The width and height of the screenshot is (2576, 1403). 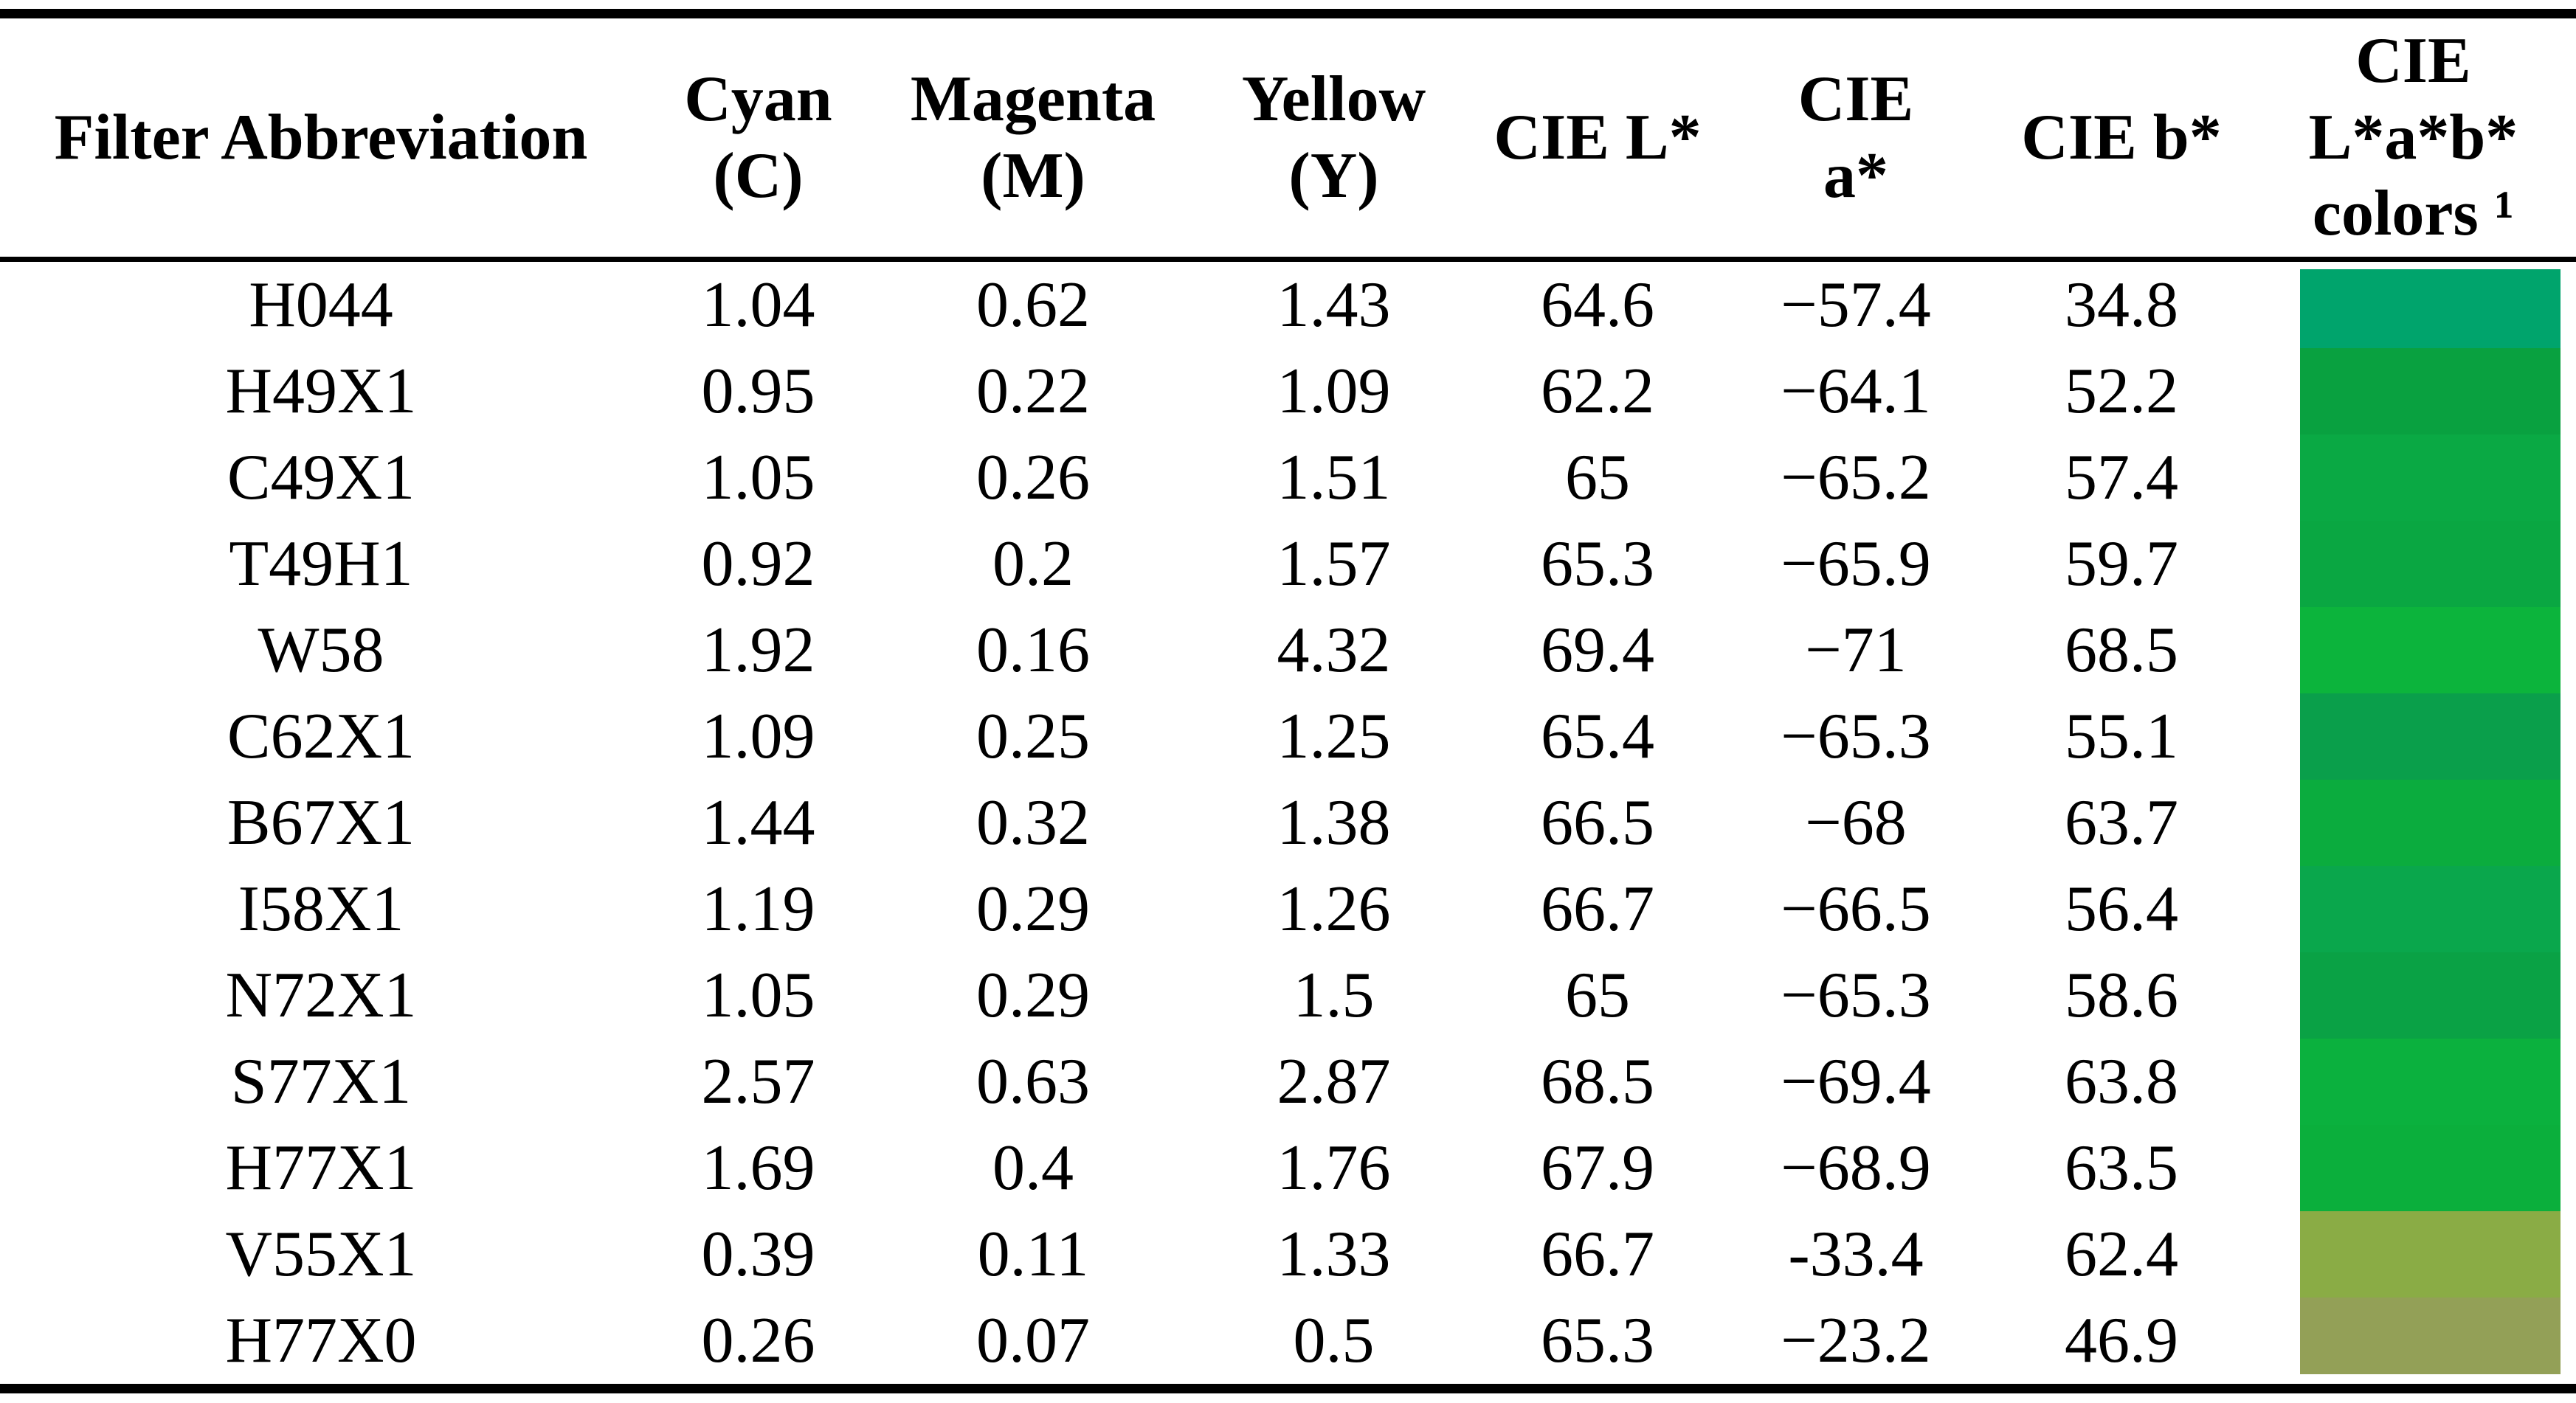 What do you see at coordinates (1597, 1168) in the screenshot?
I see `cell-cie-l: 67.9` at bounding box center [1597, 1168].